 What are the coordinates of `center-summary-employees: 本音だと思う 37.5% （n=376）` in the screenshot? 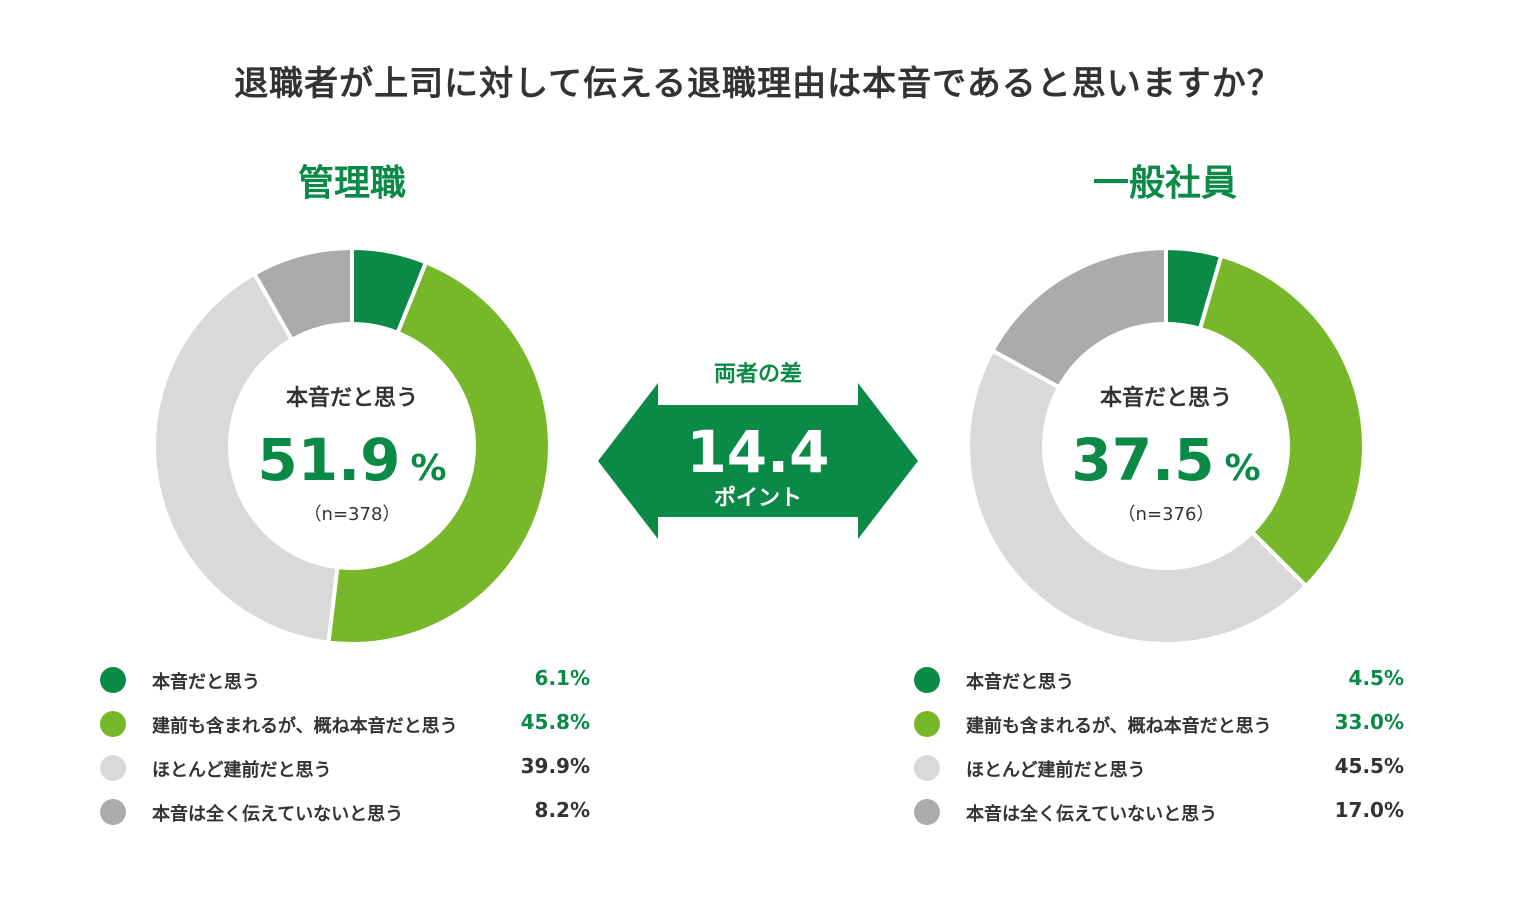 It's located at (1166, 453).